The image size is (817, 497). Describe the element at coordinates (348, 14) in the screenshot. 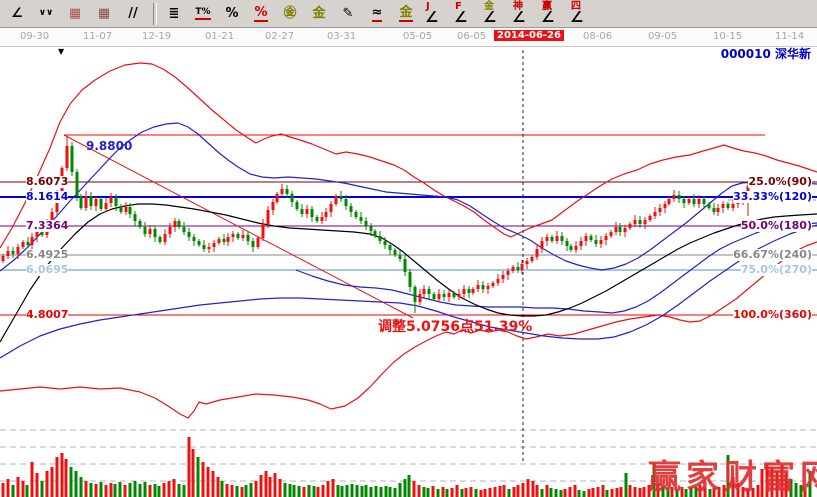

I see `marker-pen-icon: ✎` at that location.